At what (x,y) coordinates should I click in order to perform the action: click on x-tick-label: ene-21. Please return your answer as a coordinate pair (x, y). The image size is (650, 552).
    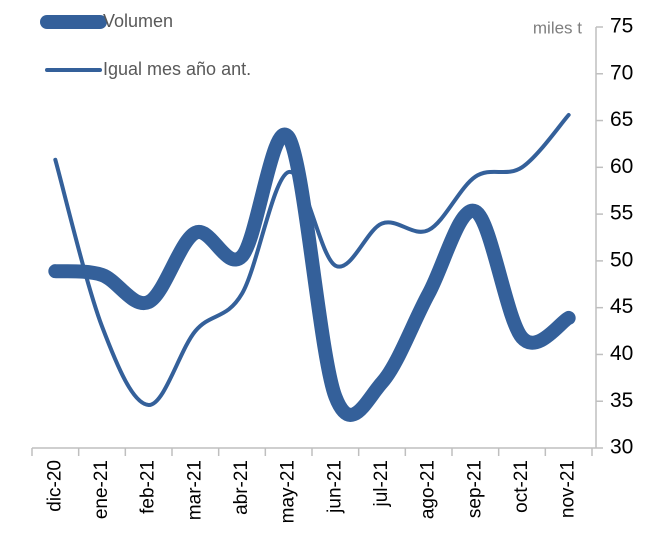
    Looking at the image, I should click on (101, 489).